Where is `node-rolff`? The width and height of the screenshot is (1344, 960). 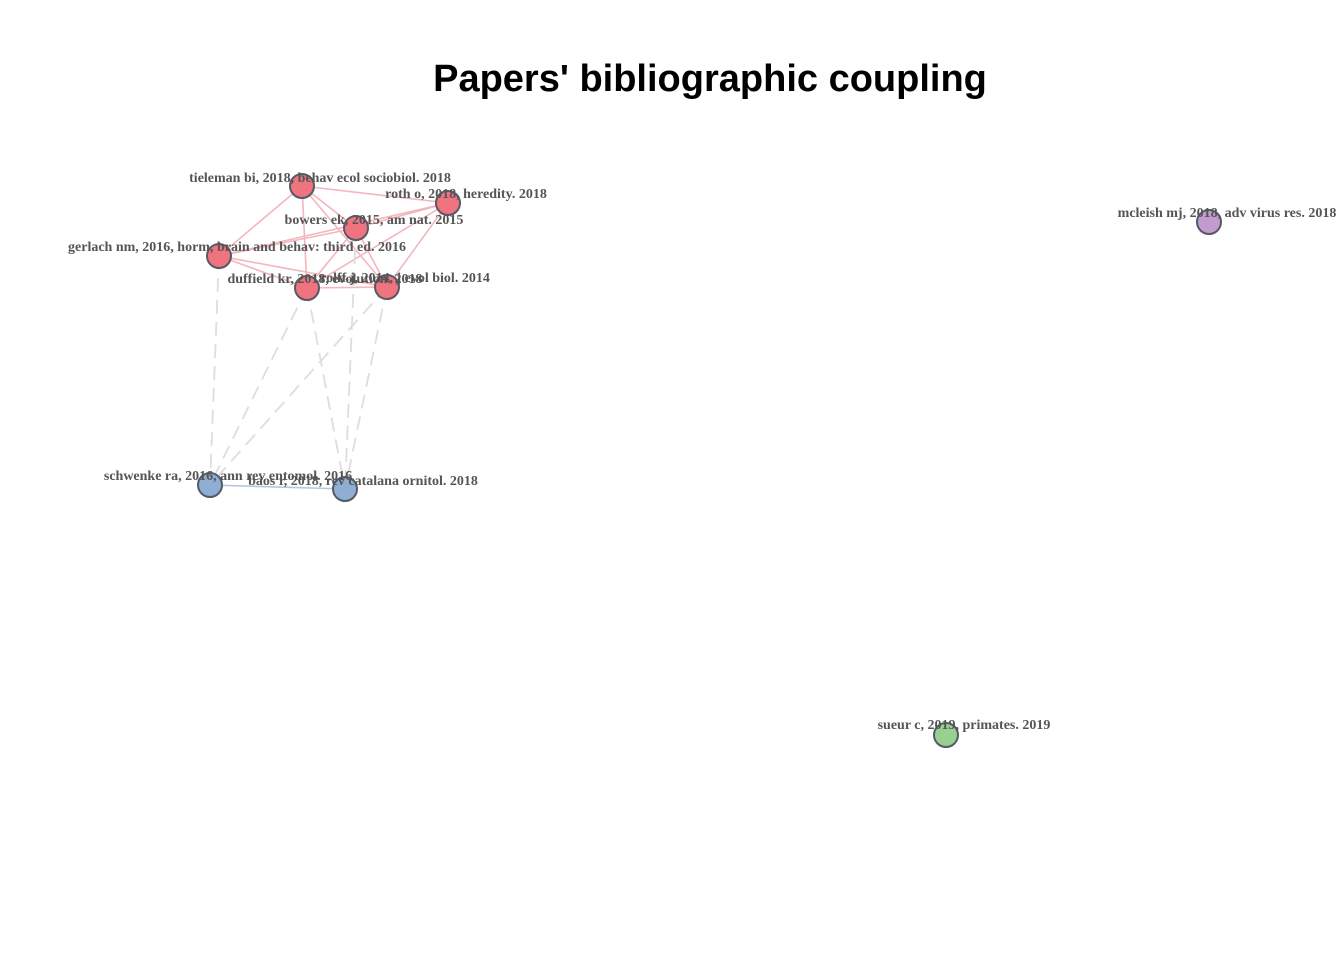 node-rolff is located at coordinates (387, 287).